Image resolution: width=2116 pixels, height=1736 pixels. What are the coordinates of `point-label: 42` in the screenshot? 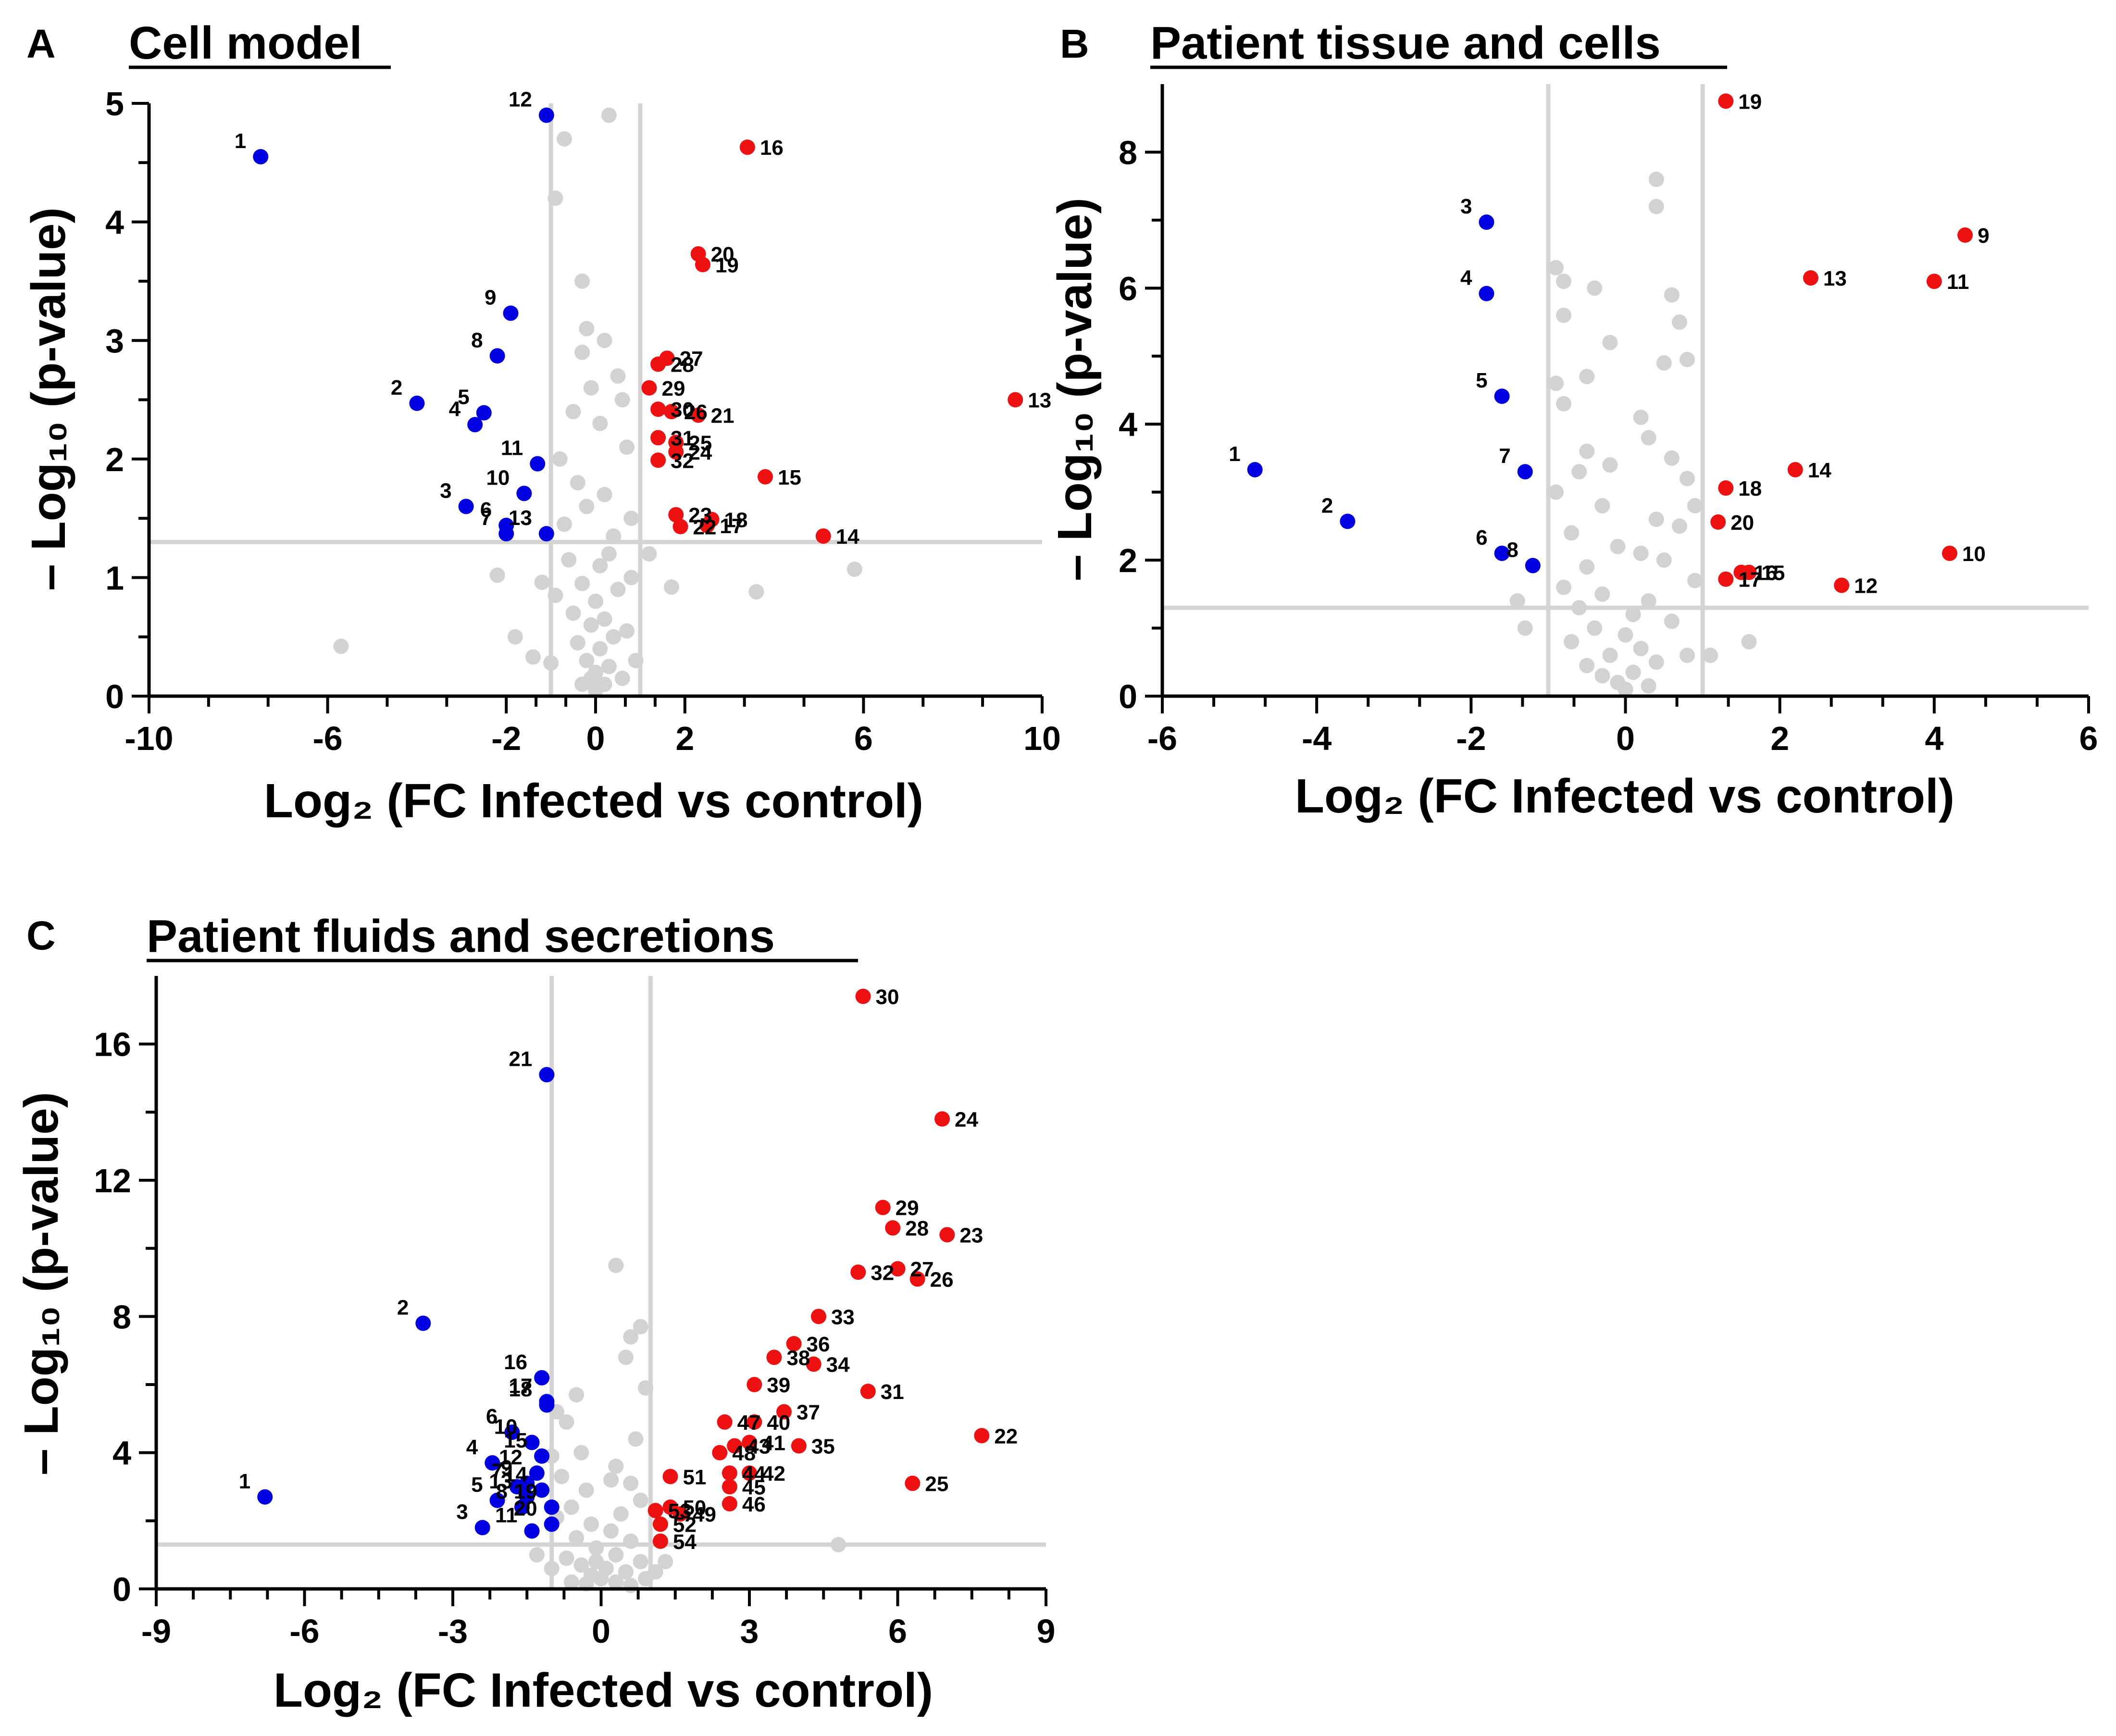 It's located at (773, 1474).